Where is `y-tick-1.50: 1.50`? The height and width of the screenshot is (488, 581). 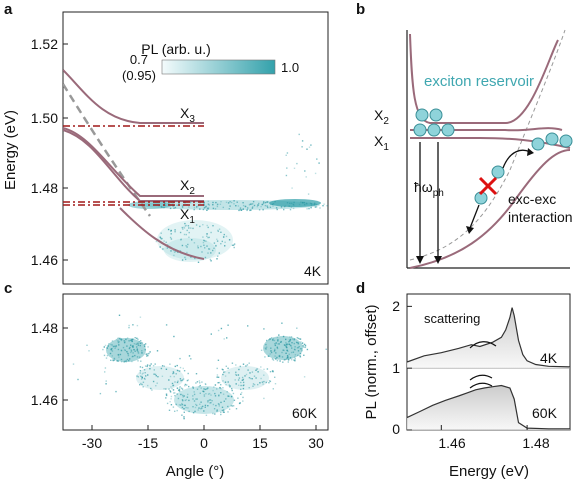
y-tick-1.50: 1.50 is located at coordinates (44, 118).